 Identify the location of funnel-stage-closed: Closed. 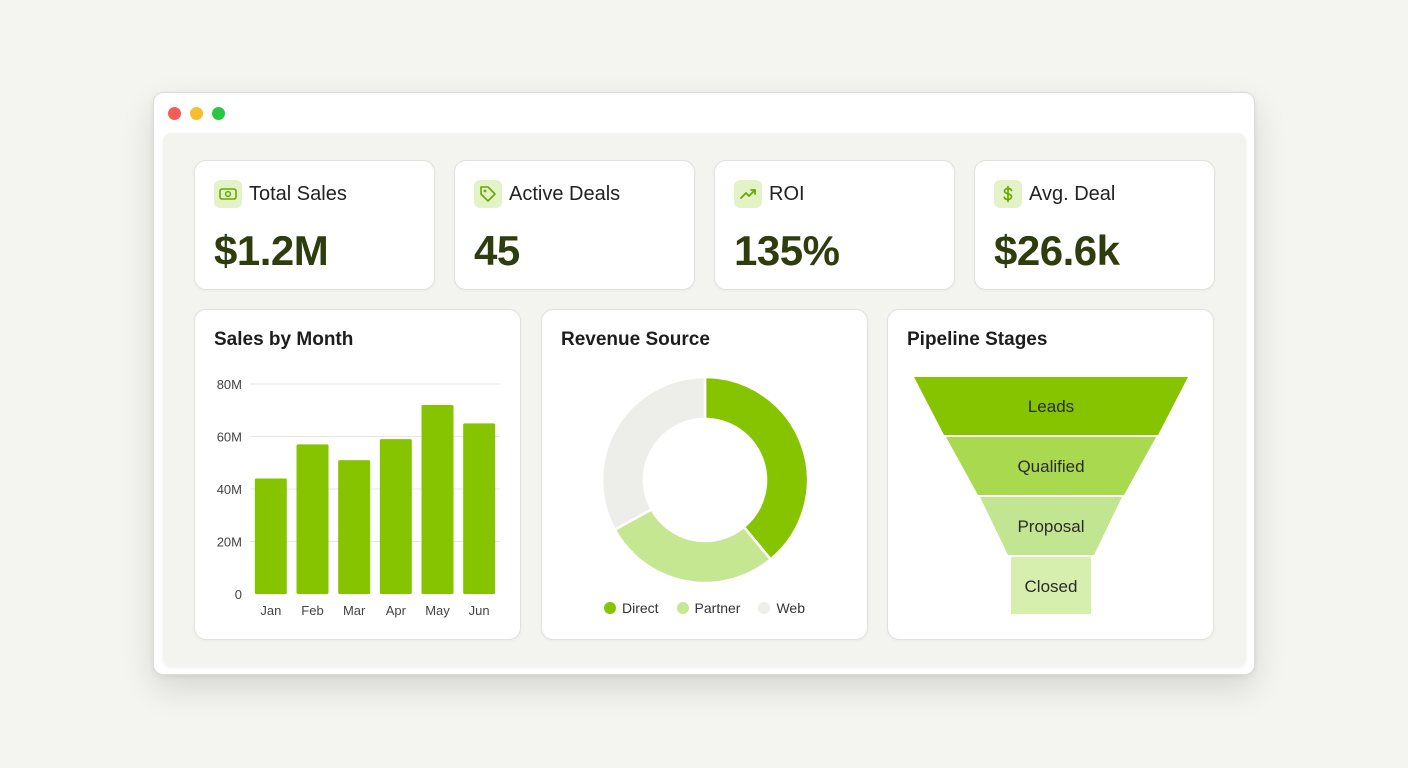
(1051, 585).